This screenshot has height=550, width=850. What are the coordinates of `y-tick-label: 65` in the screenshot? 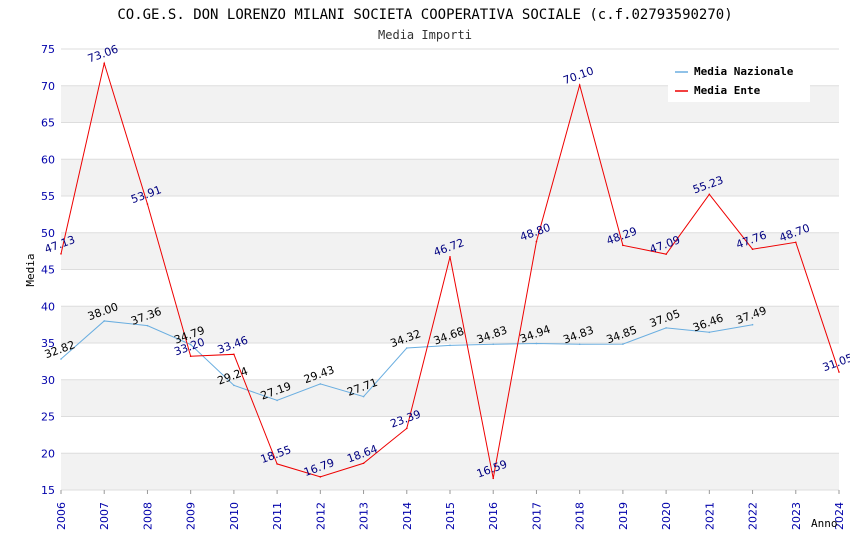 It's located at (48, 123).